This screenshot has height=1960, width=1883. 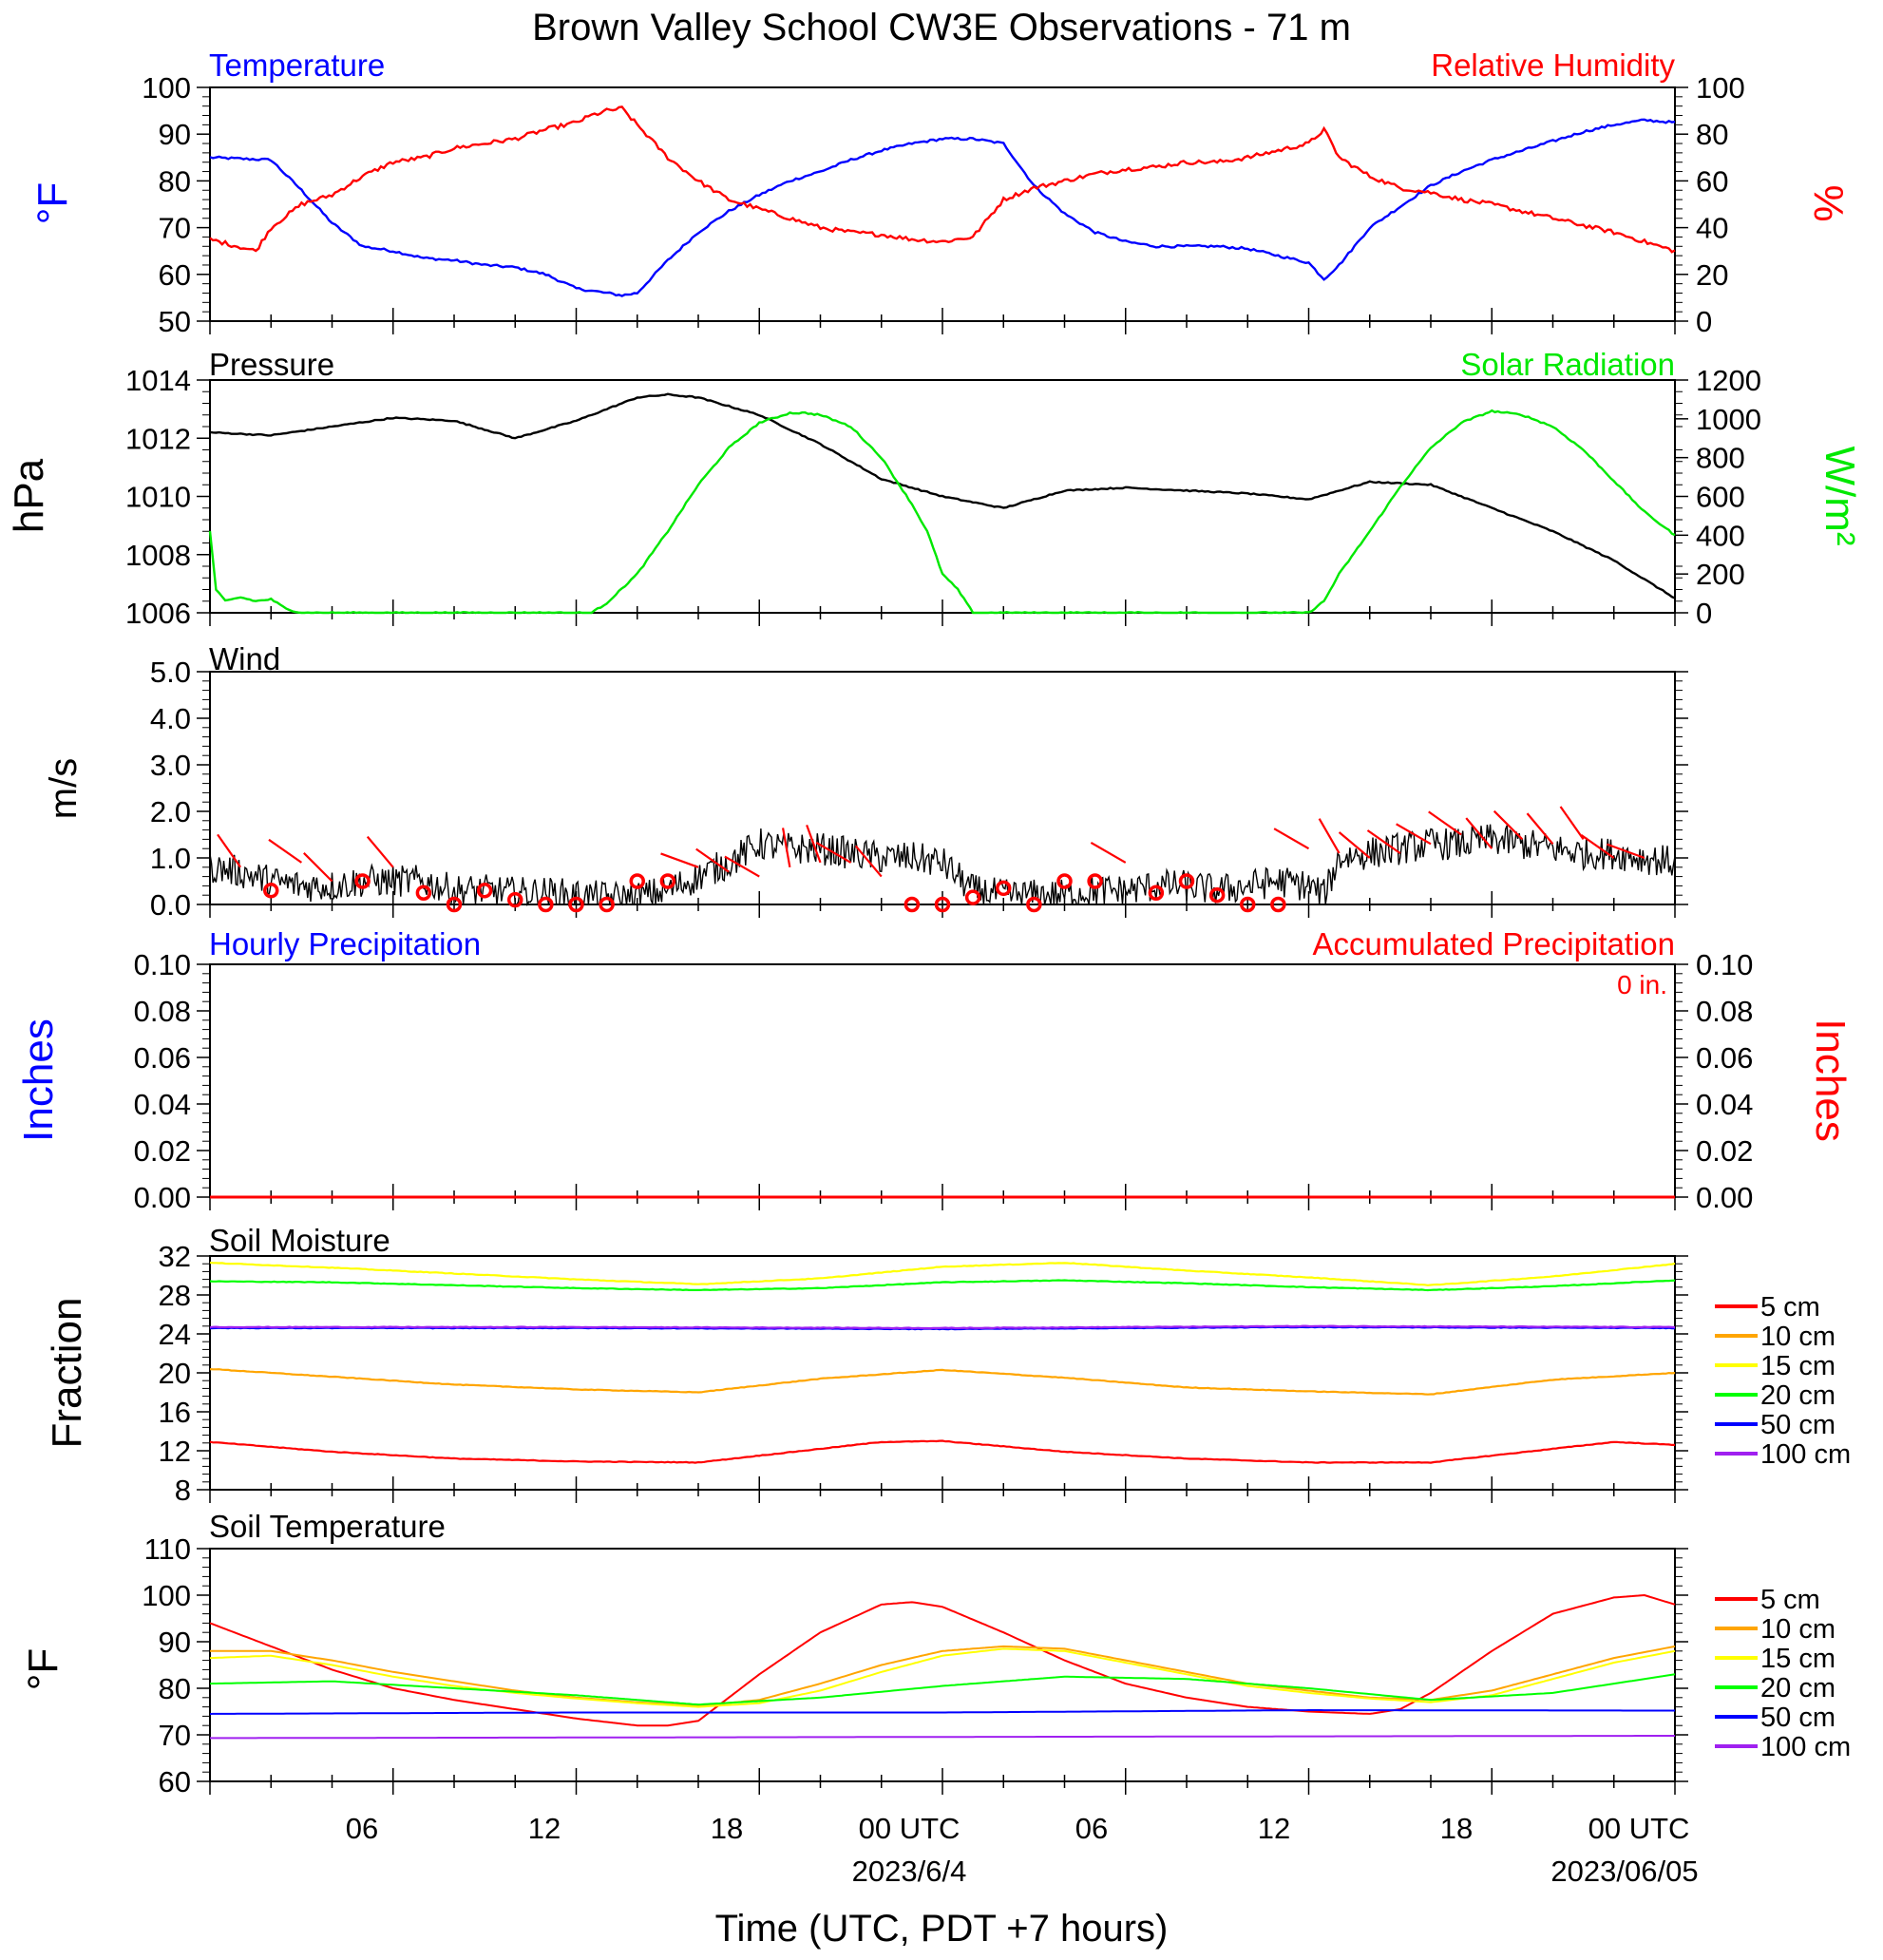 I want to click on panel-wind-left-unit: m/s, so click(x=64, y=788).